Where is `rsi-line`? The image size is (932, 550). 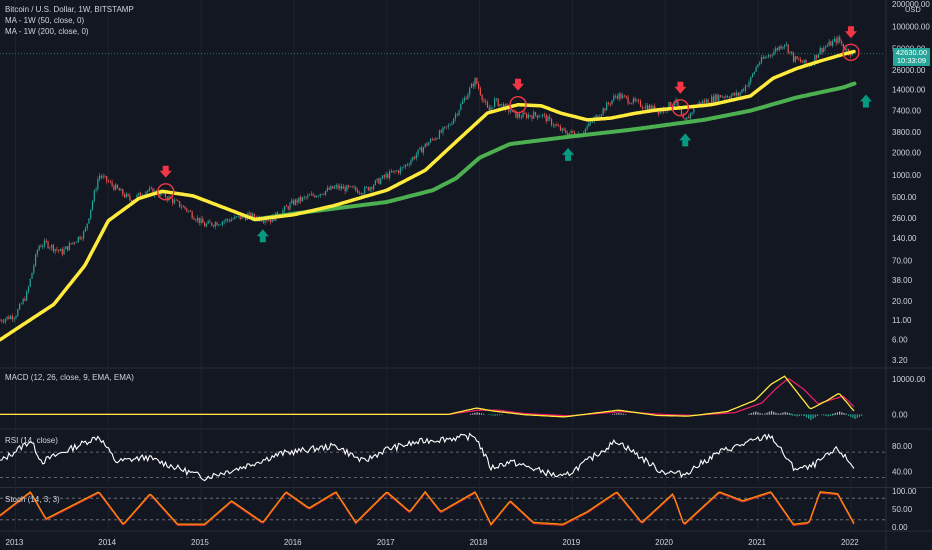 rsi-line is located at coordinates (427, 457).